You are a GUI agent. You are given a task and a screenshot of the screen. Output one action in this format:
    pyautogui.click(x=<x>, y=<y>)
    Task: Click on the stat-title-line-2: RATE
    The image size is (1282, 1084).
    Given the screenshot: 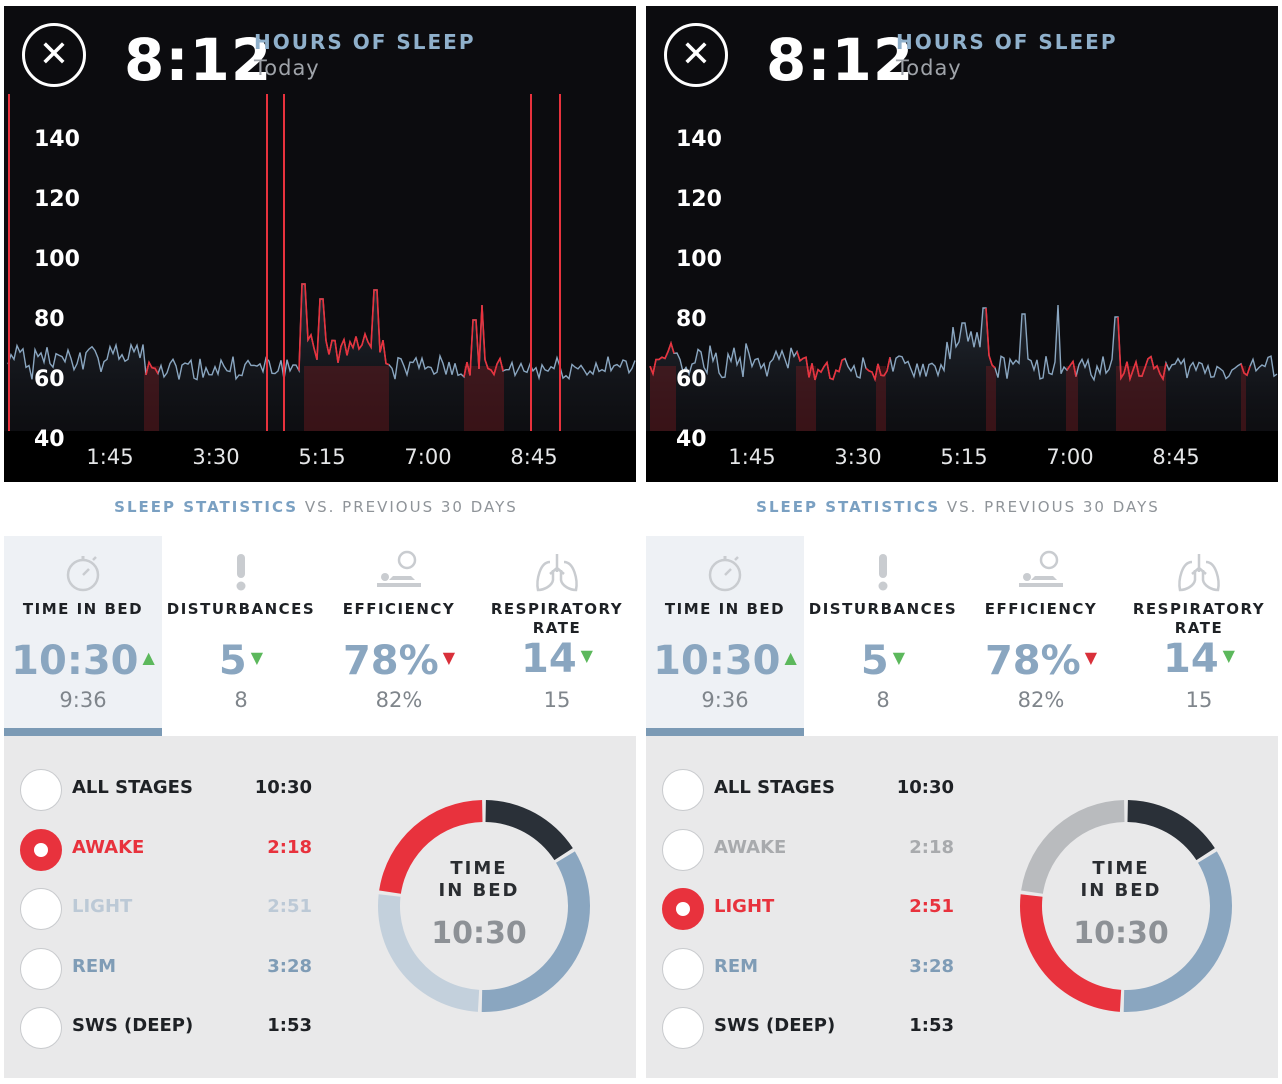 What is the action you would take?
    pyautogui.click(x=557, y=628)
    